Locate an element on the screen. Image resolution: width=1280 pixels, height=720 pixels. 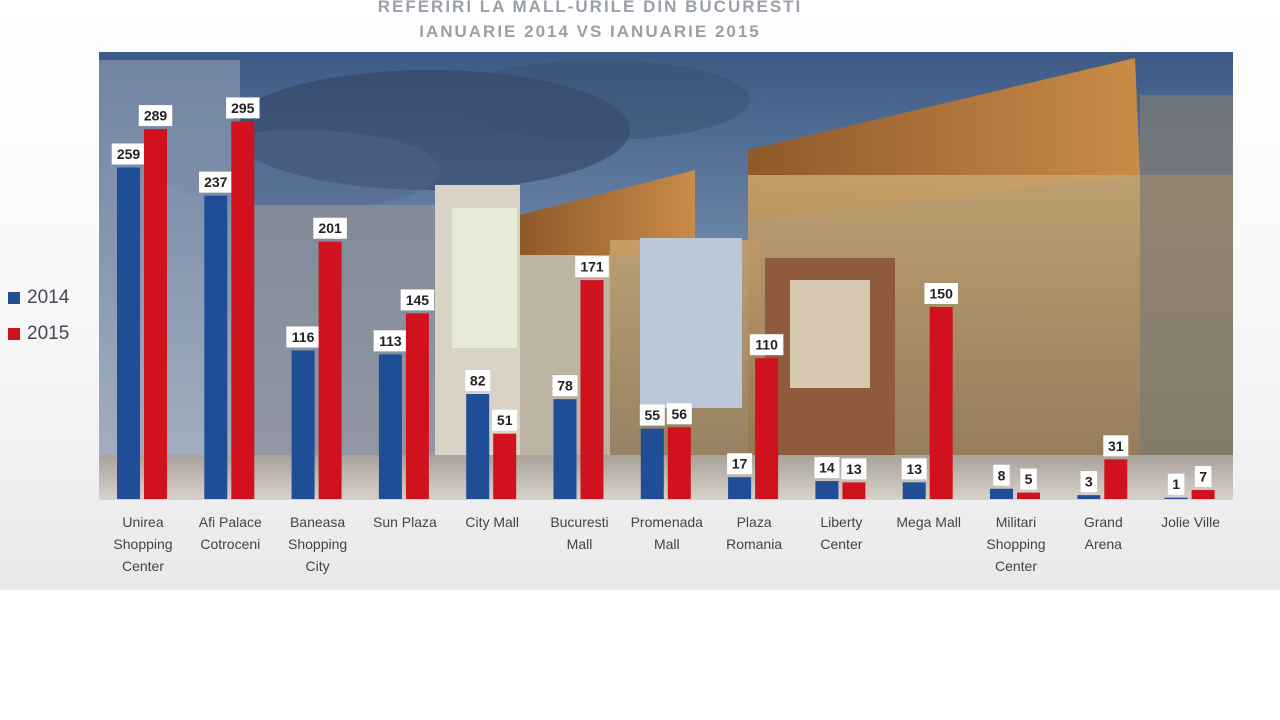
category-label-0-0: Unirea is located at coordinates (142, 522).